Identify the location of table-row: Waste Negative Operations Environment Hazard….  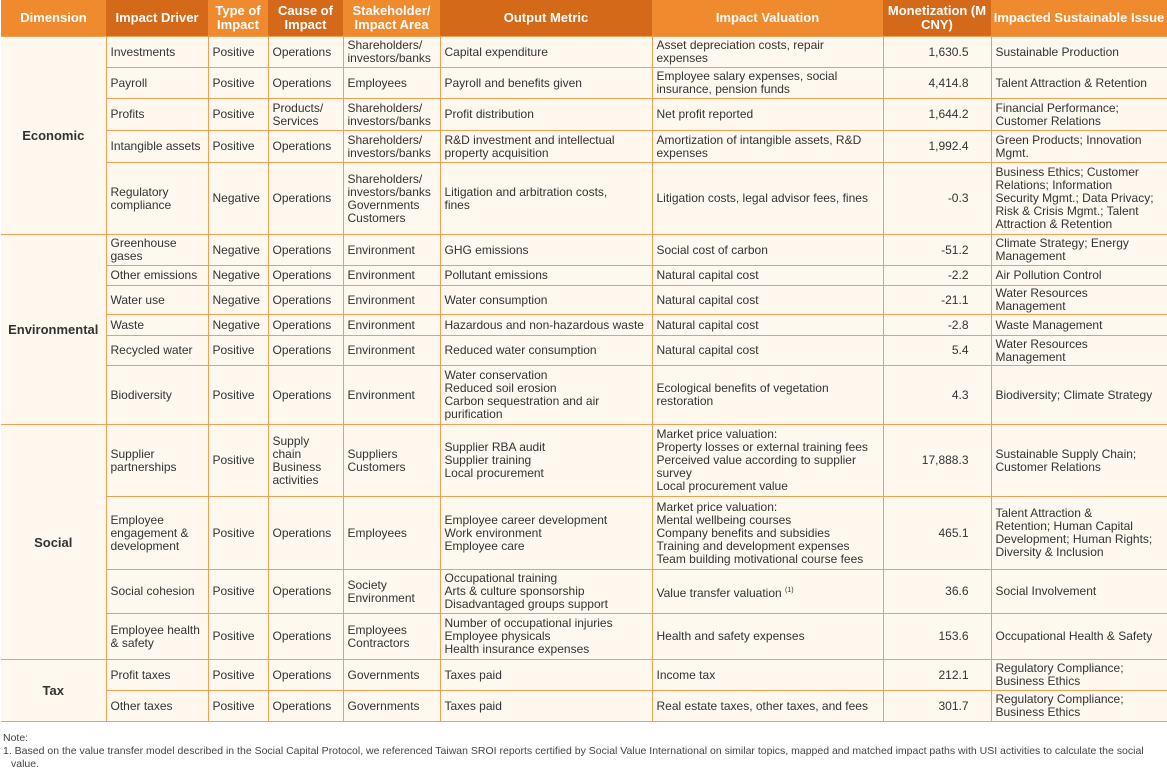
(584, 325).